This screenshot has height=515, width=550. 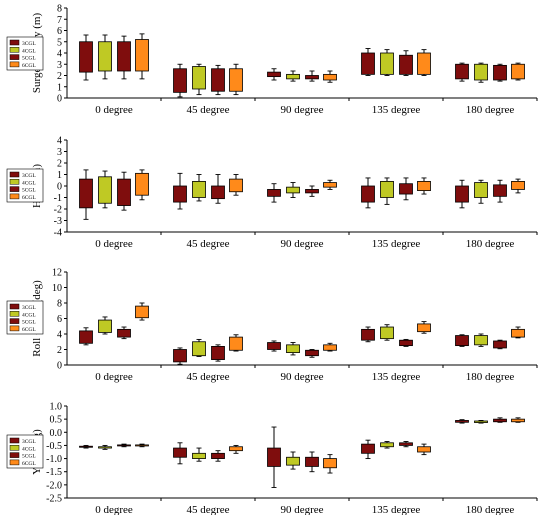 What do you see at coordinates (490, 244) in the screenshot?
I see `x-category-label: 180 degree` at bounding box center [490, 244].